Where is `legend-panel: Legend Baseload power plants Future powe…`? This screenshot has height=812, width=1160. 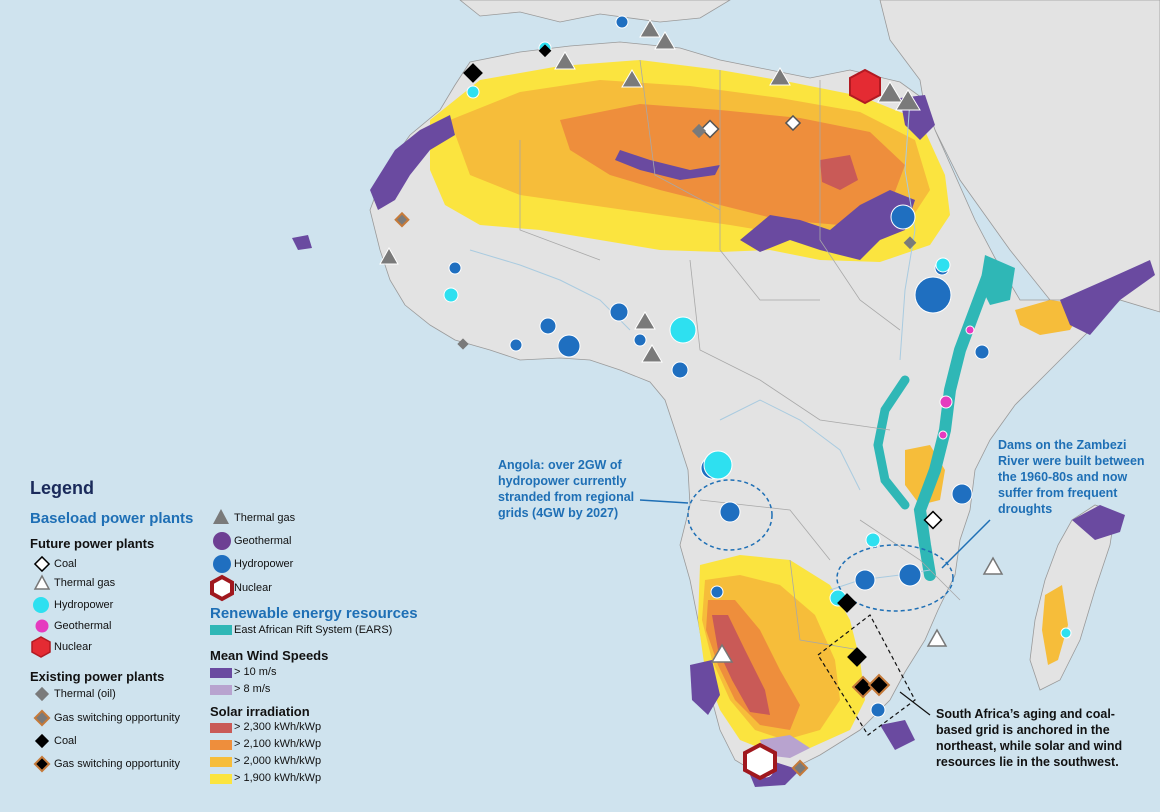 legend-panel: Legend Baseload power plants Future powe… is located at coordinates (228, 639).